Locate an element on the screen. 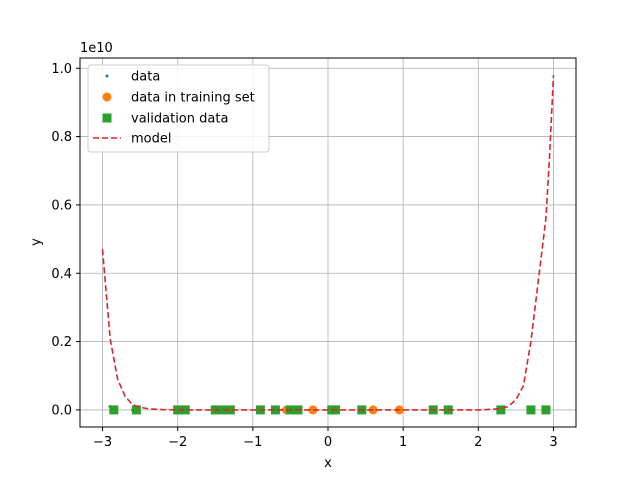 This screenshot has height=484, width=640. legend-label: model is located at coordinates (151, 139).